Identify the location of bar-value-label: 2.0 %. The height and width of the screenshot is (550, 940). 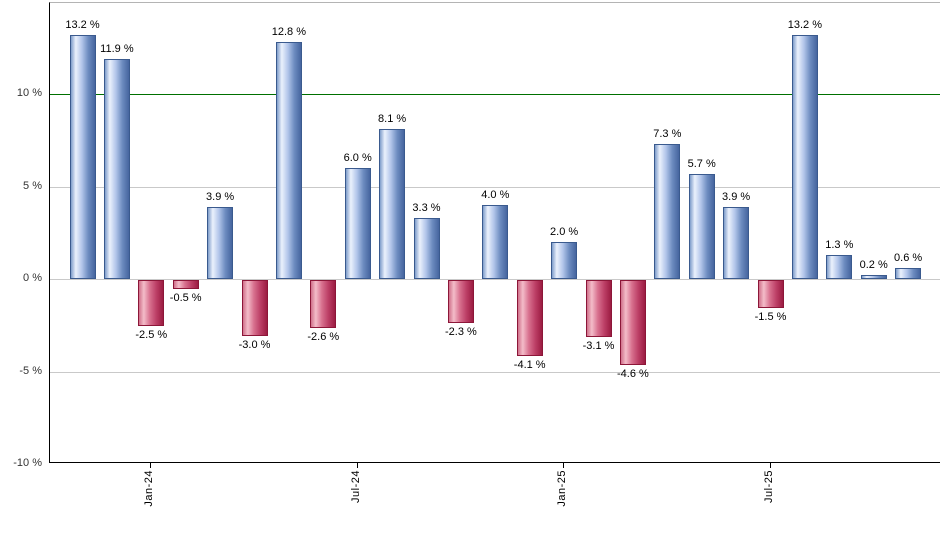
(564, 232).